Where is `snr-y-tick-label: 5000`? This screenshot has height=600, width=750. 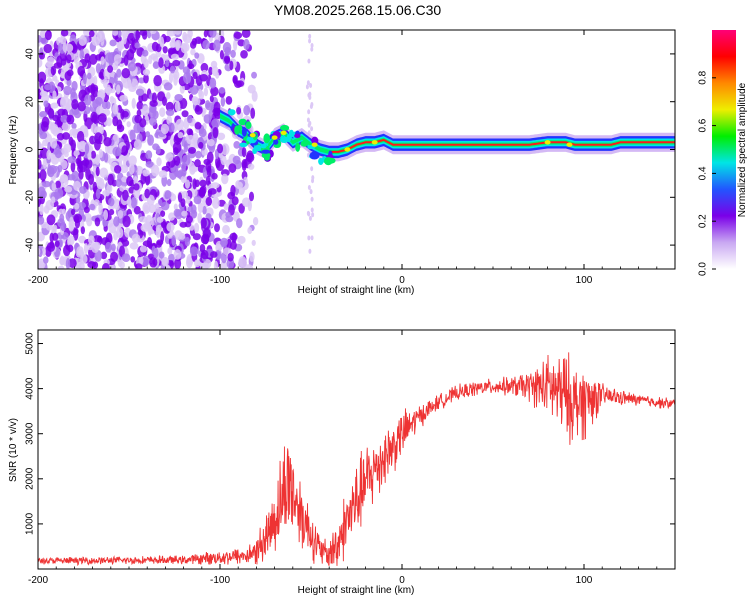
snr-y-tick-label: 5000 is located at coordinates (30, 343).